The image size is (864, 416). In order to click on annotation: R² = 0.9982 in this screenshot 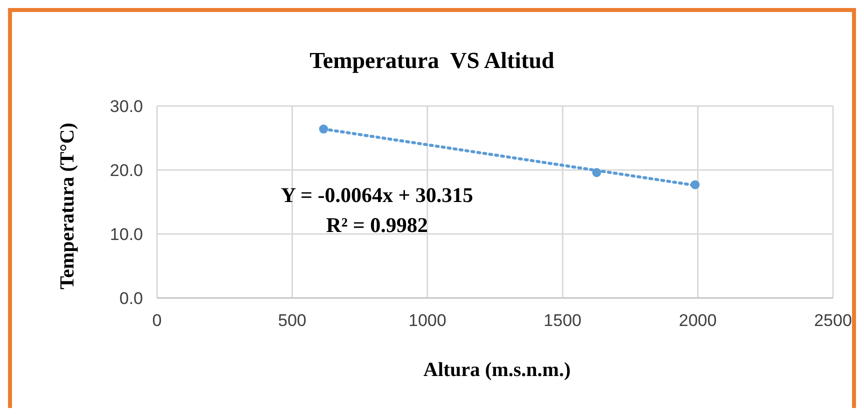, I will do `click(377, 225)`.